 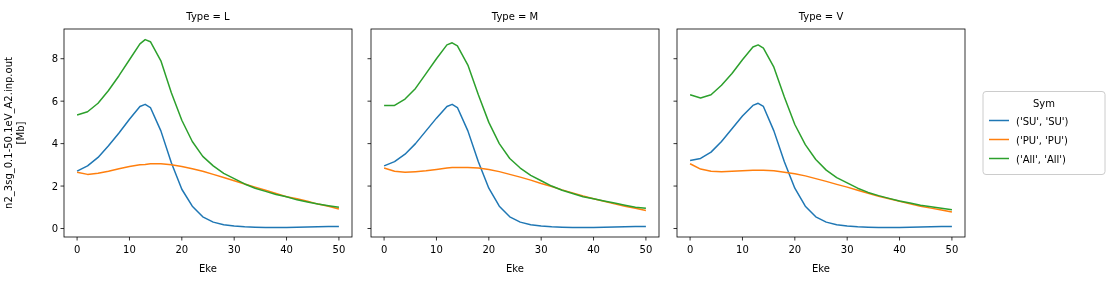 What do you see at coordinates (1042, 140) in the screenshot?
I see `legend-label: ('PU', 'PU')` at bounding box center [1042, 140].